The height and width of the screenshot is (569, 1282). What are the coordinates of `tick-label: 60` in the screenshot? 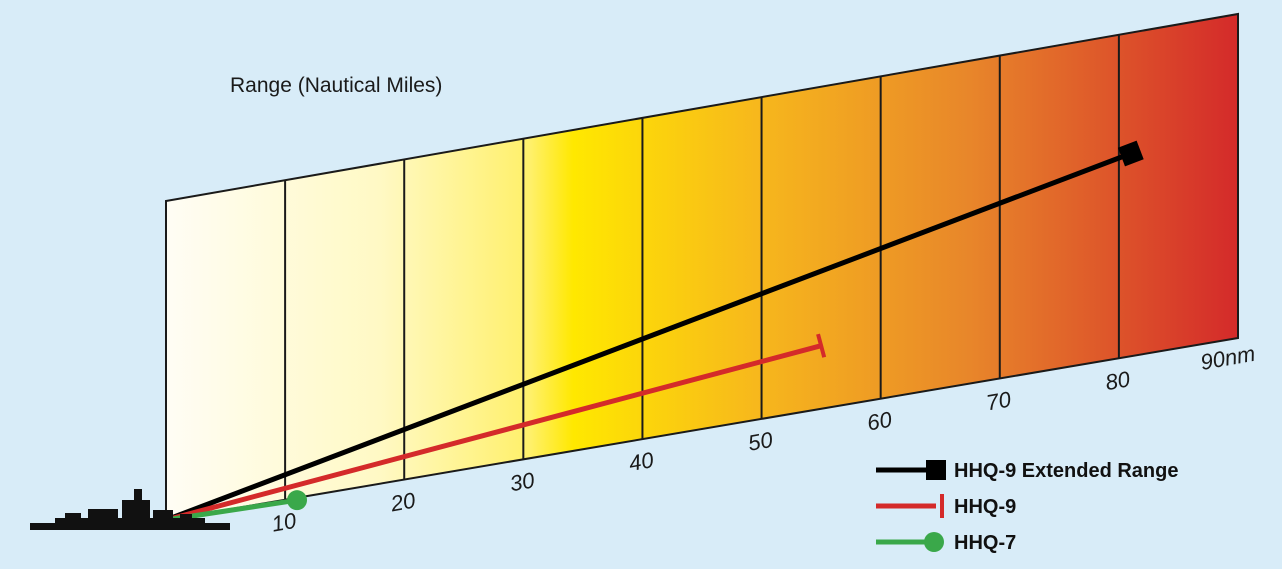 It's located at (879, 421).